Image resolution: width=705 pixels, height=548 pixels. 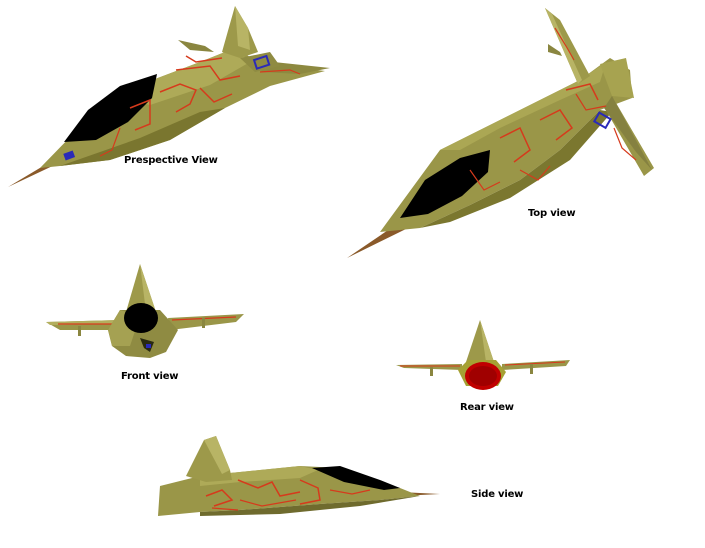 What do you see at coordinates (483, 355) in the screenshot?
I see `rear-view-aircraft` at bounding box center [483, 355].